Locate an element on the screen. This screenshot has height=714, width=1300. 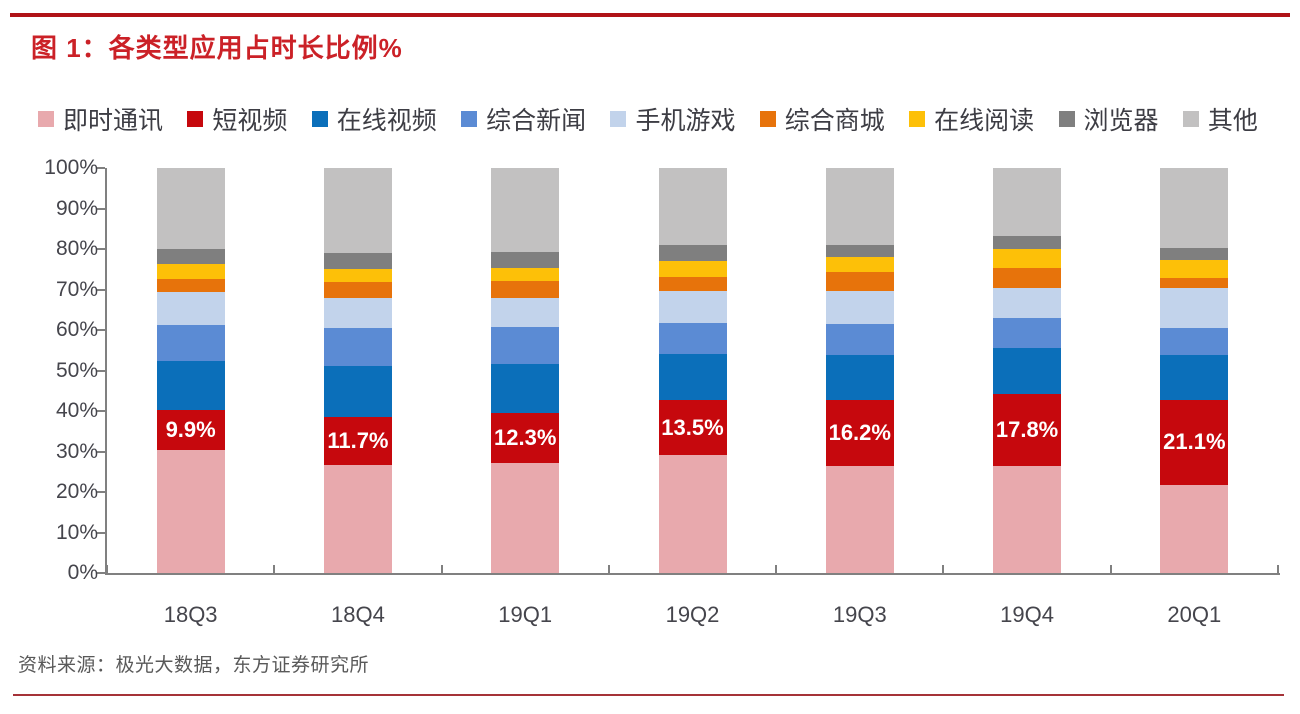
bar-segment-综合新闻-19Q1 is located at coordinates (525, 345).